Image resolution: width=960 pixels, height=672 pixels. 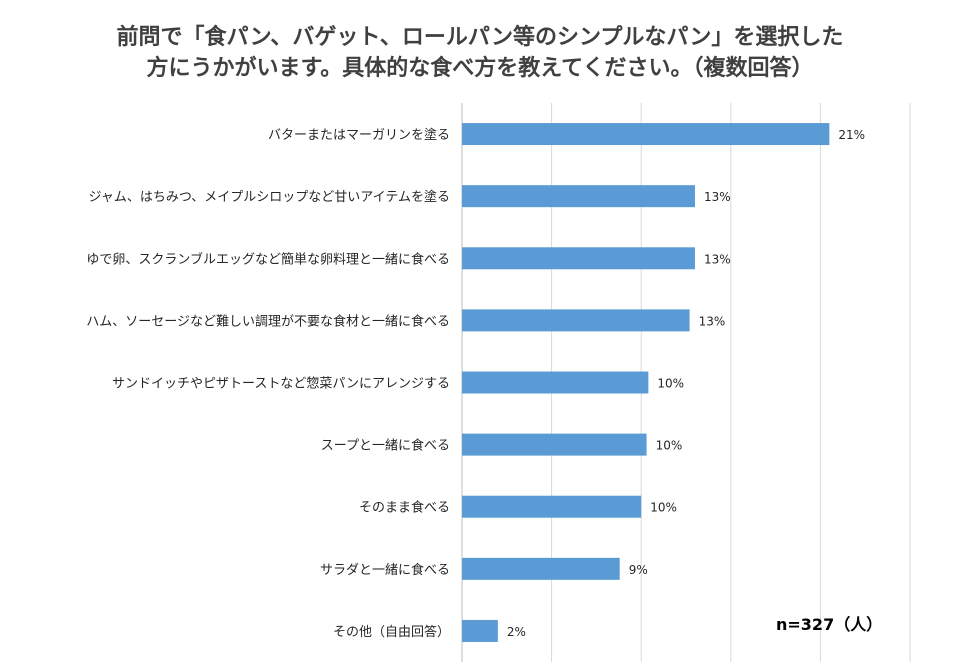 I want to click on category-label: ジャム、はちみつ、メイプルシロップなど甘いアイテムを塗る, so click(x=269, y=197).